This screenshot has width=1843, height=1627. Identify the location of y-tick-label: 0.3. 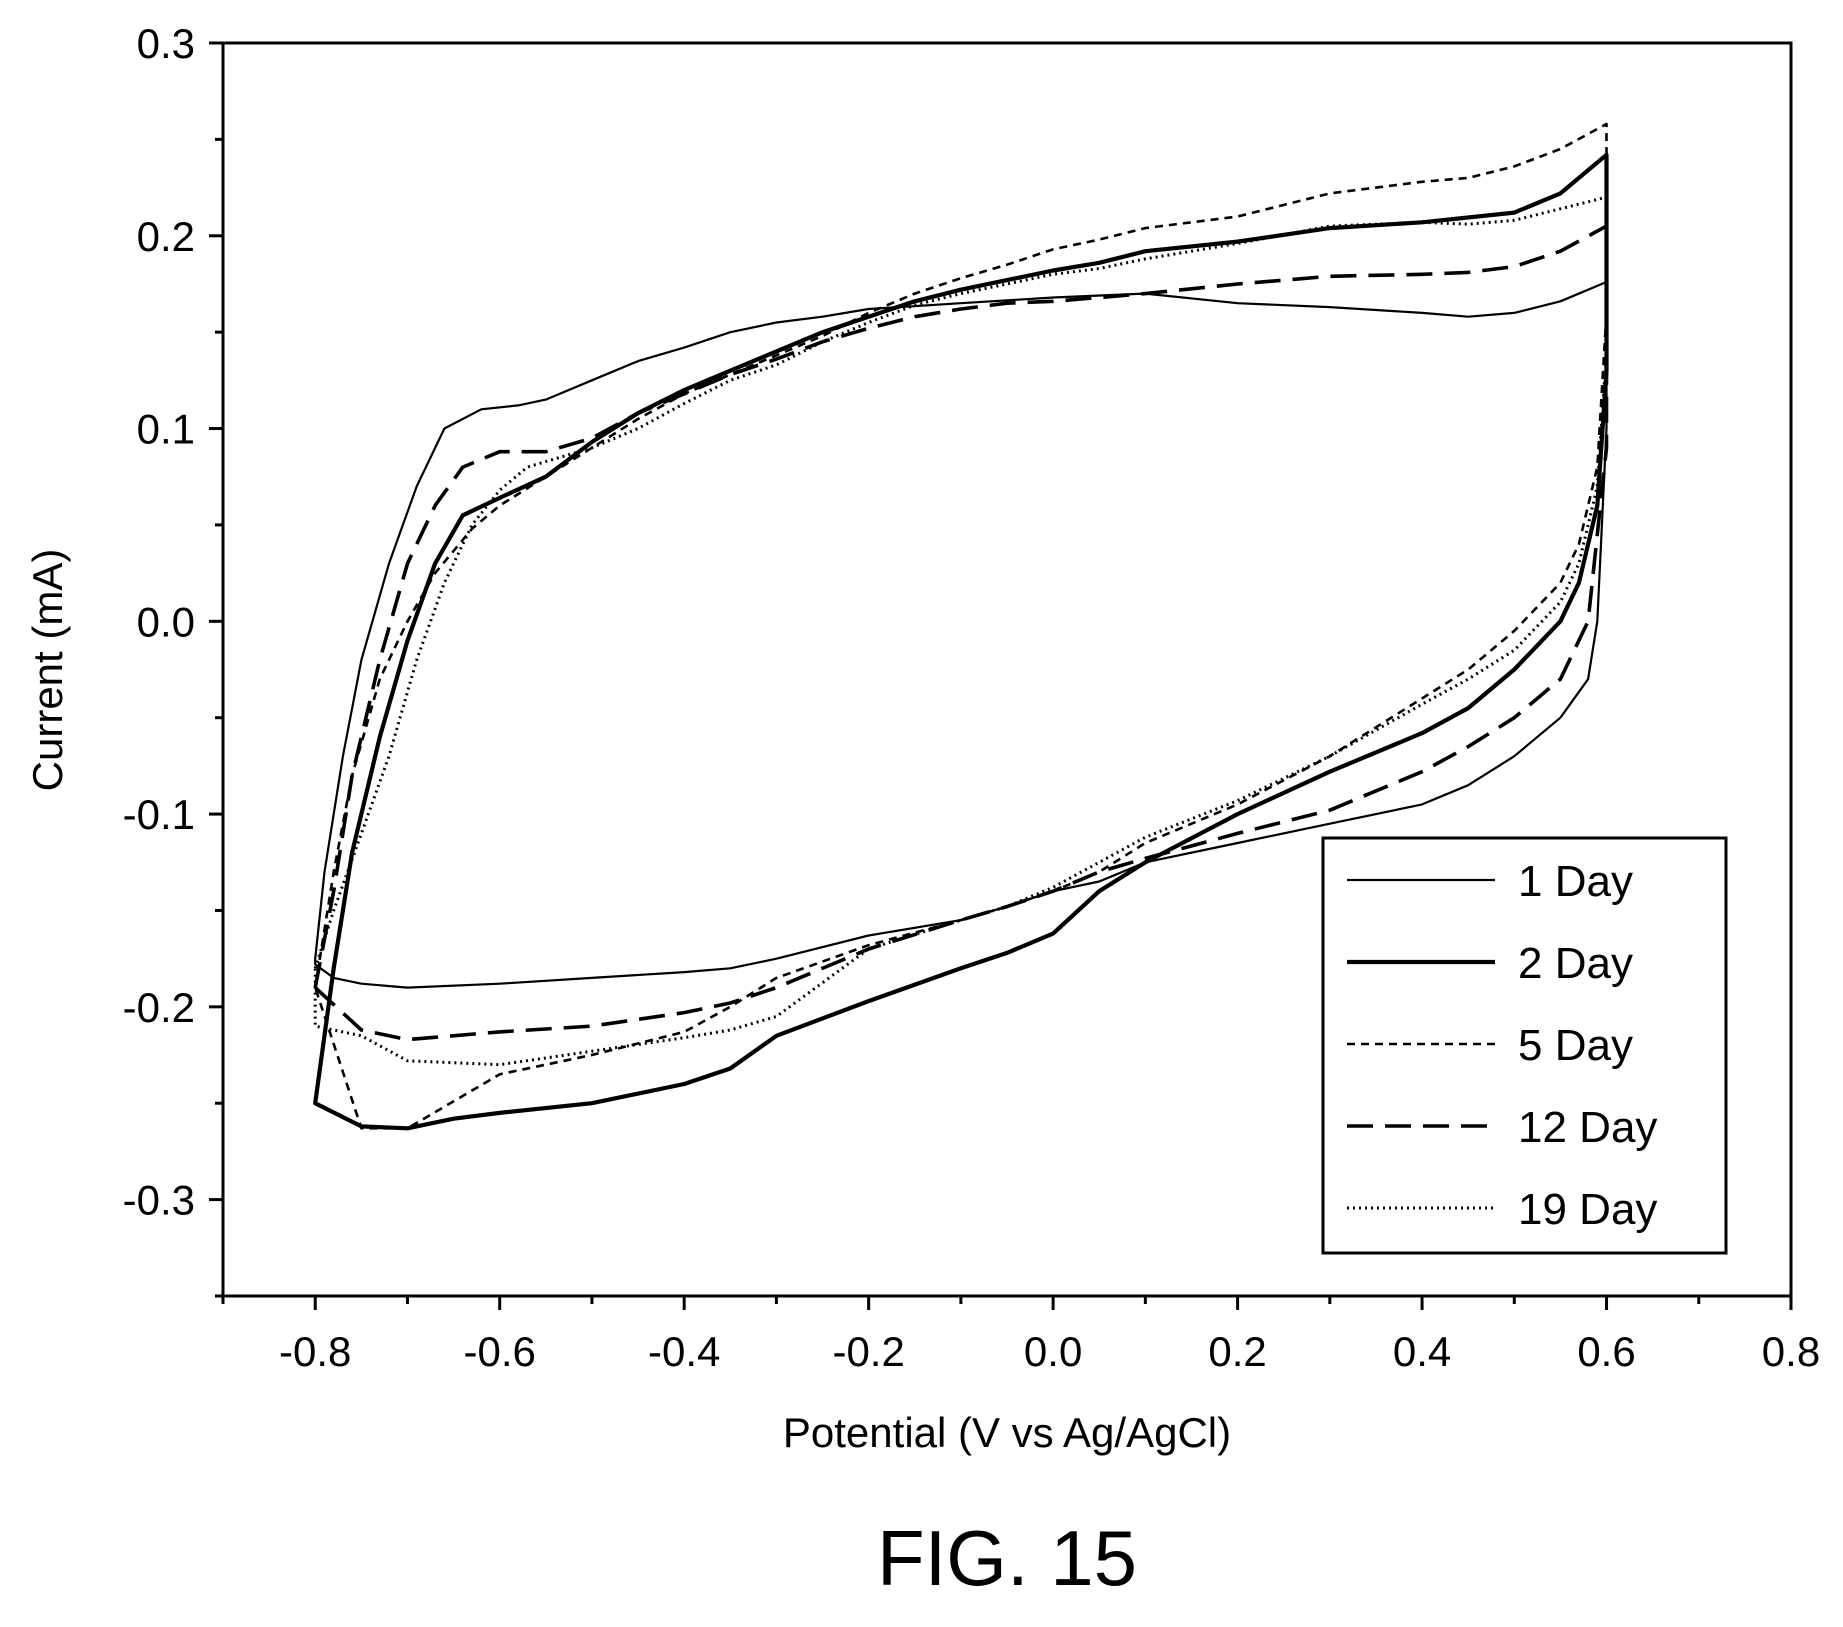
(166, 43).